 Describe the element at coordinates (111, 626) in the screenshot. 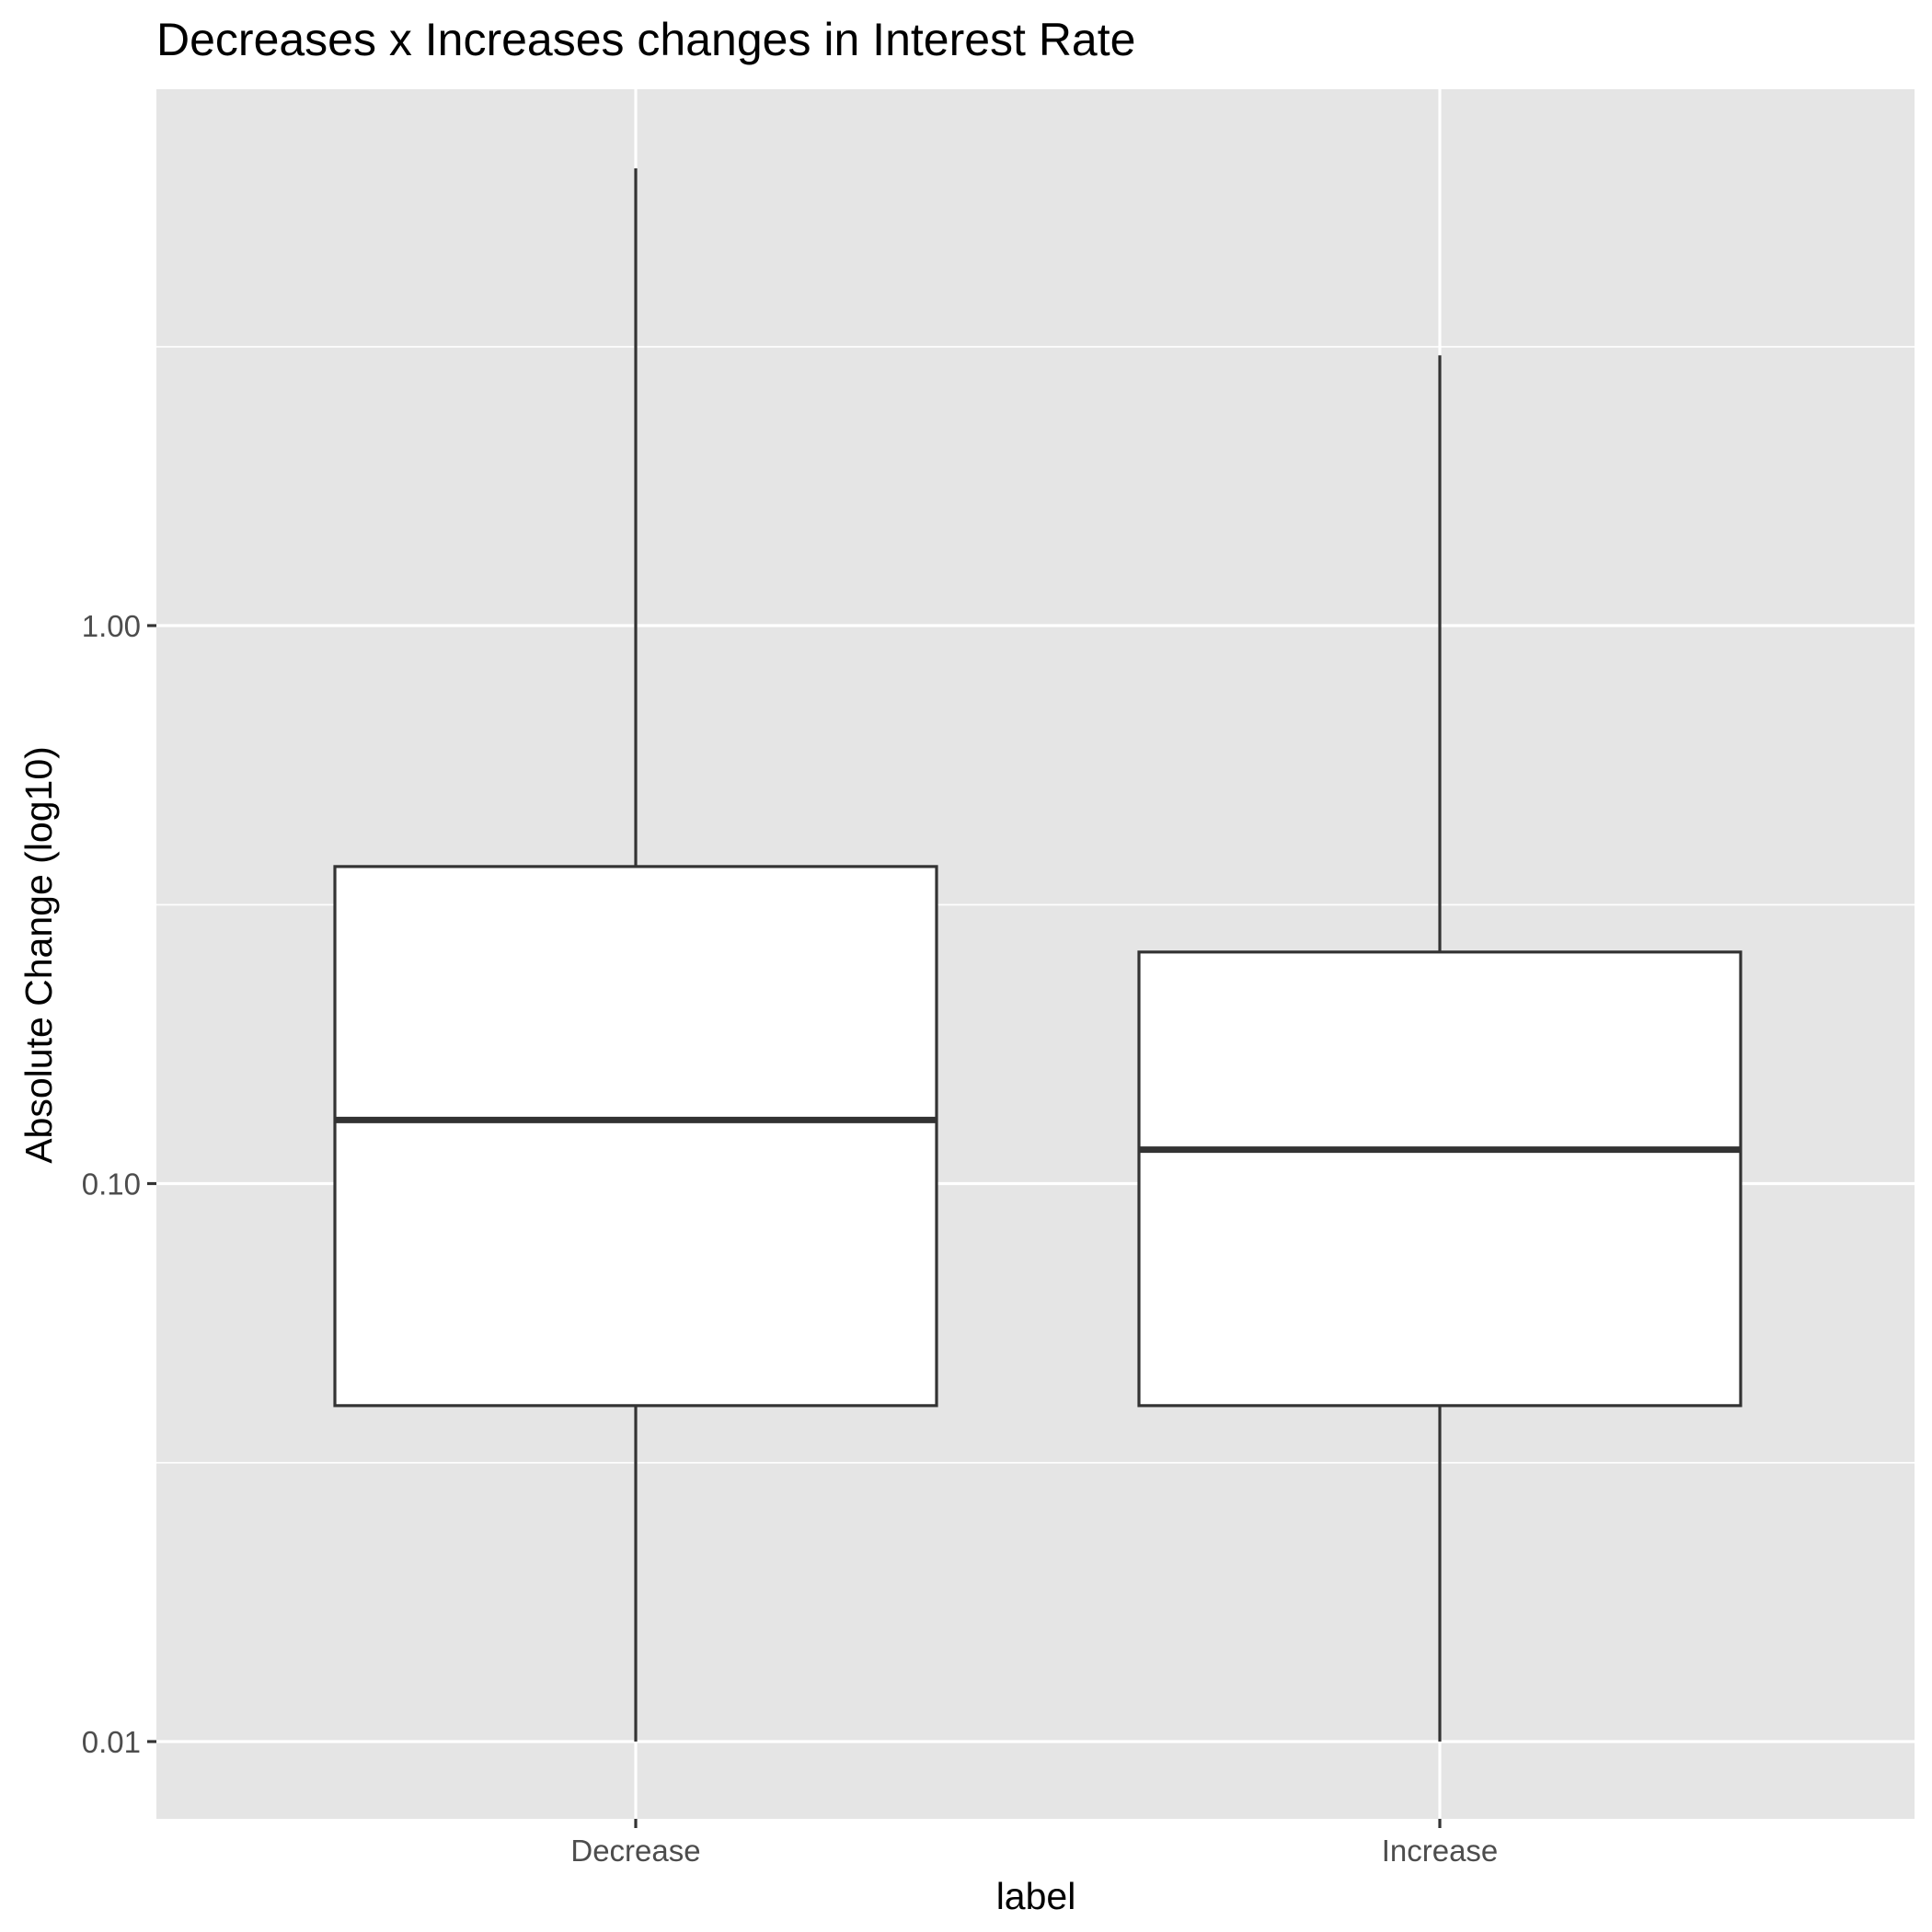

I see `y-tick-label: 1.00` at that location.